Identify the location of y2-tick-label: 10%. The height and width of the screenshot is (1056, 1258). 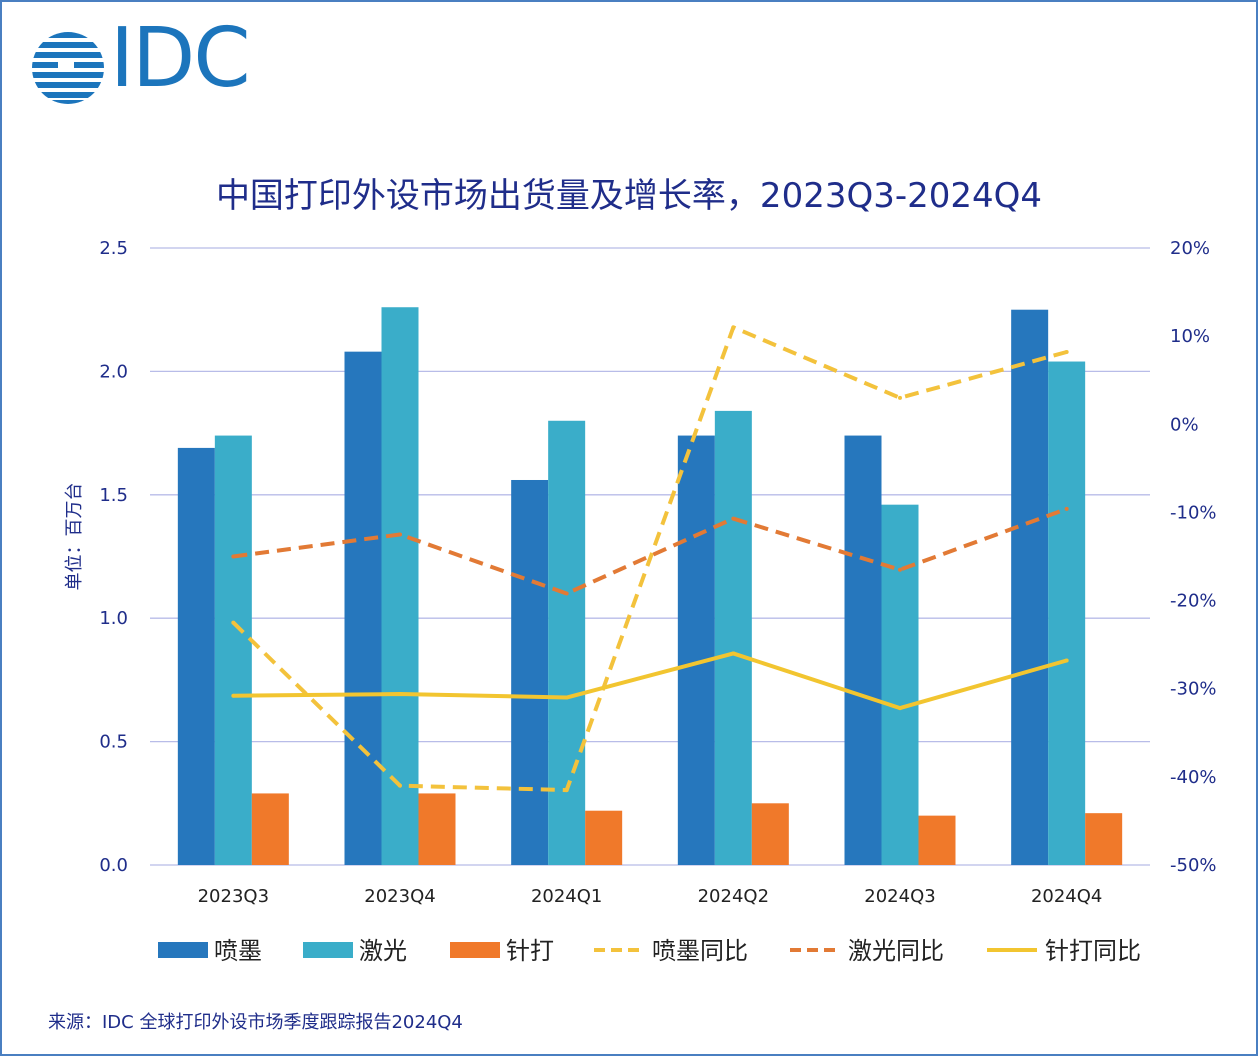
(1190, 336).